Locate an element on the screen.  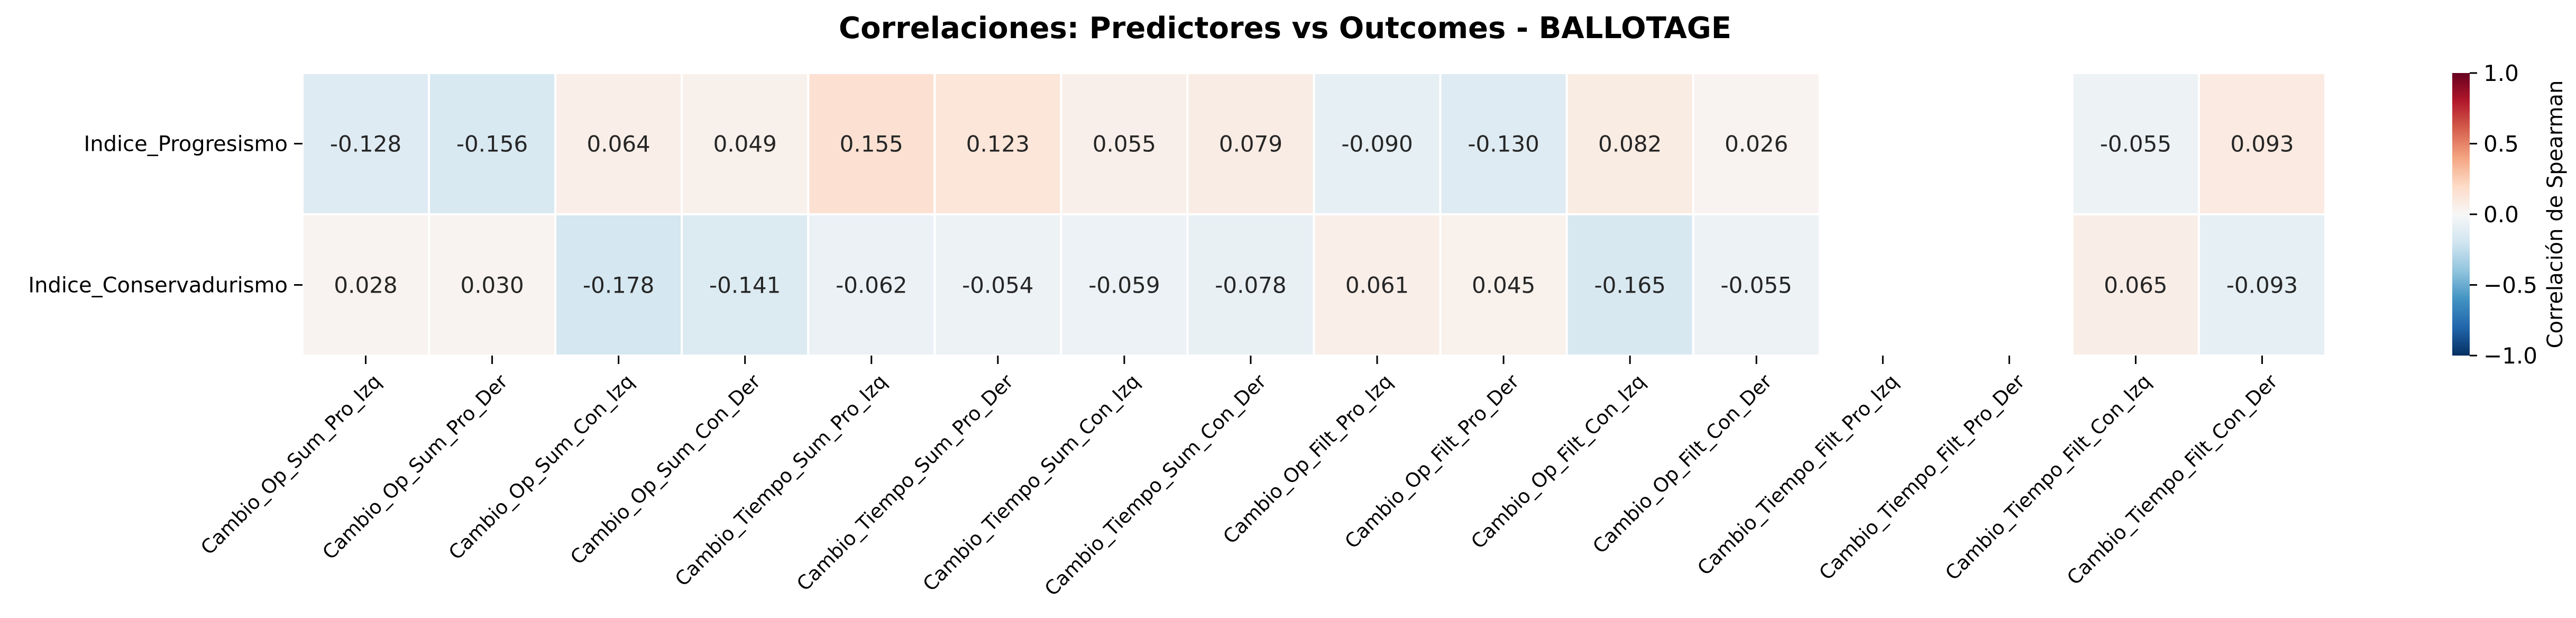
cell-value-label: -0.059 is located at coordinates (1124, 285).